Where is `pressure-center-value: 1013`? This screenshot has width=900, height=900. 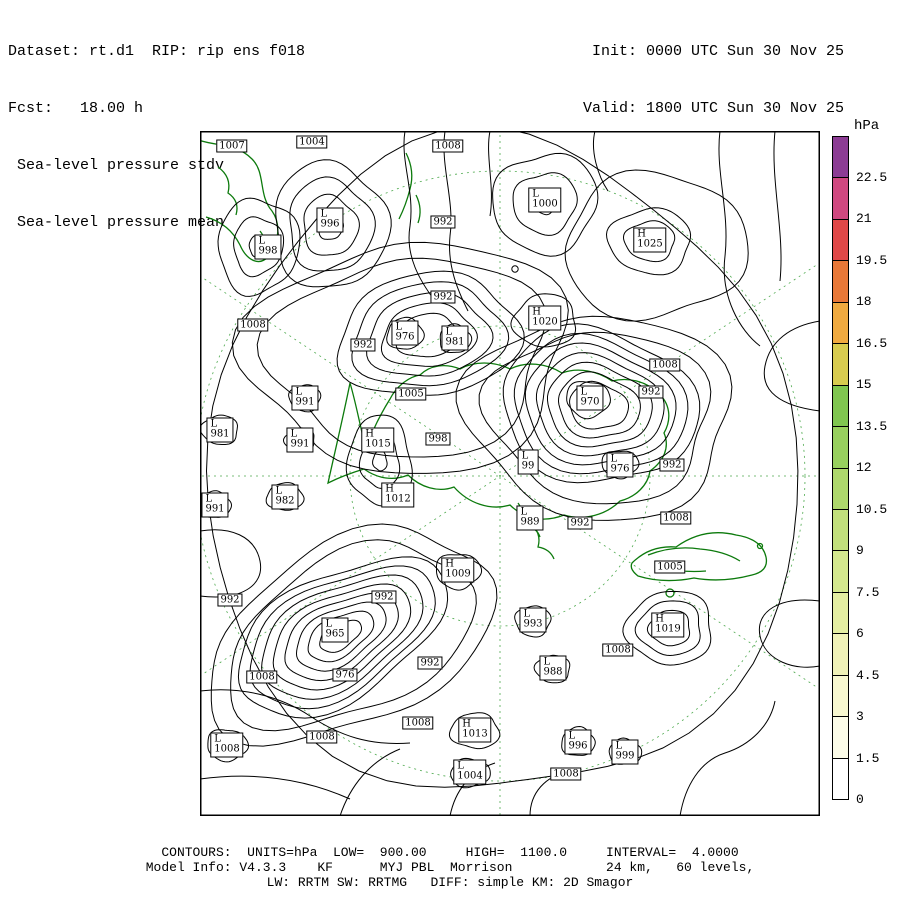 pressure-center-value: 1013 is located at coordinates (475, 734).